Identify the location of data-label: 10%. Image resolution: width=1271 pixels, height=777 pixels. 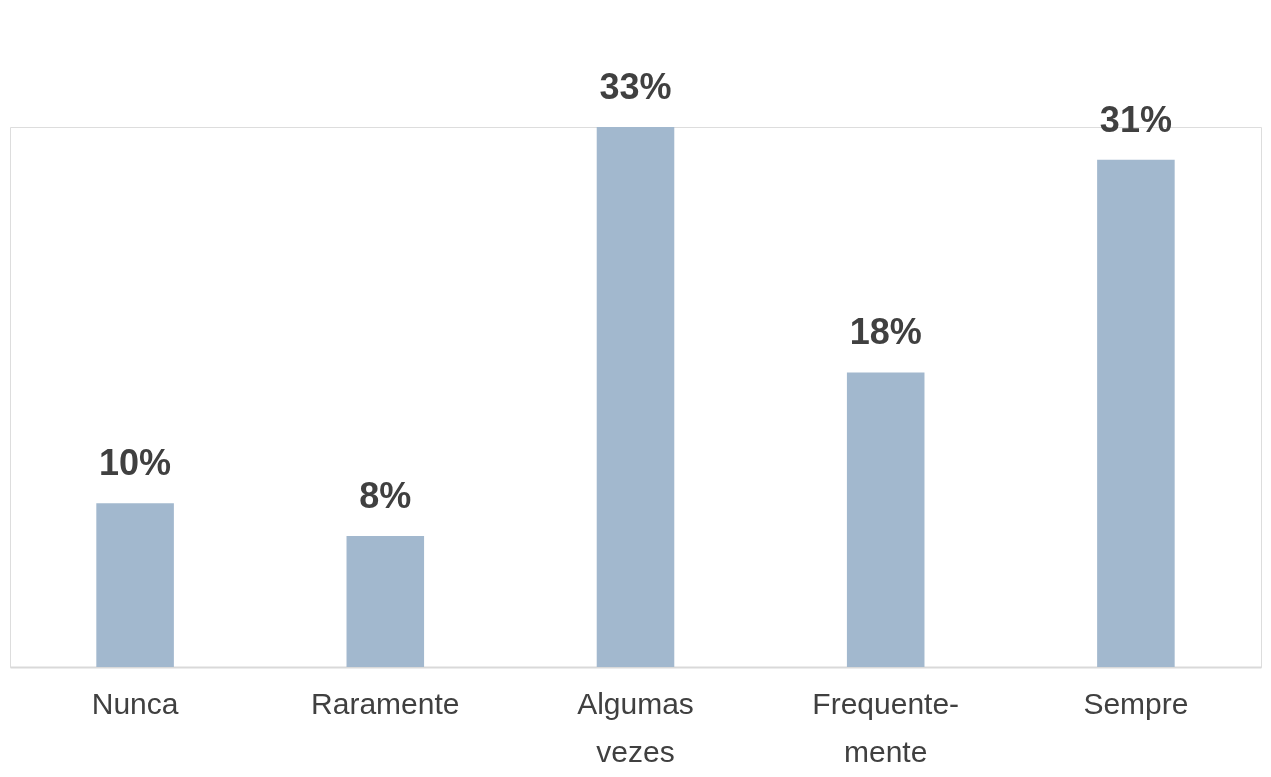
(135, 463).